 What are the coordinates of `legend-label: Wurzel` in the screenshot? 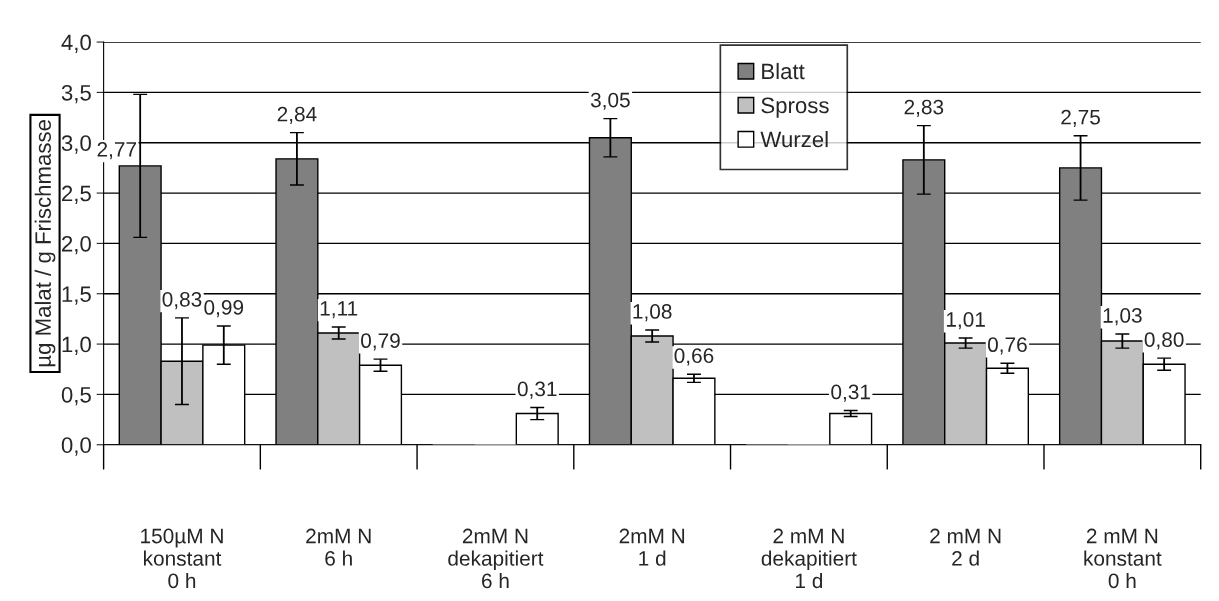 It's located at (794, 139).